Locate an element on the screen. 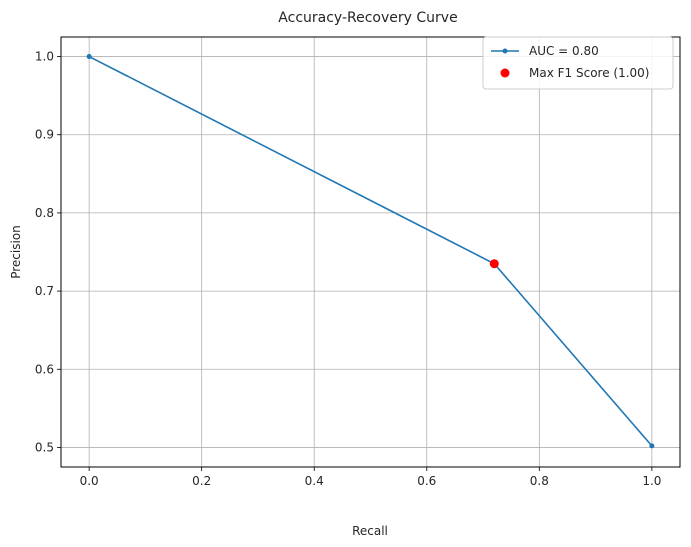  y-tick-label: 1.0 is located at coordinates (44, 57).